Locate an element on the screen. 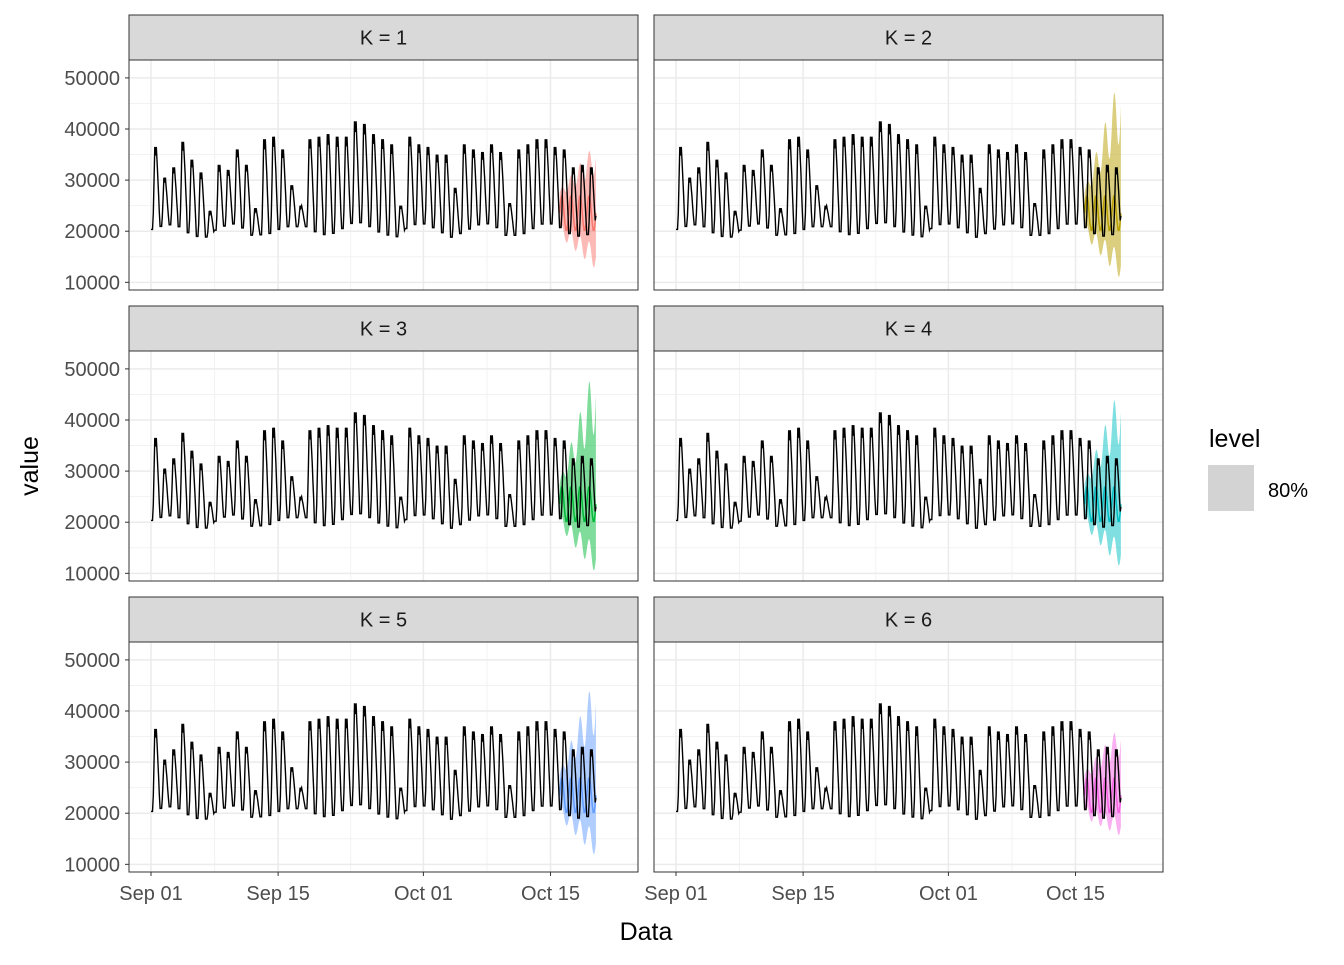  facet-strip-label: K = 3 is located at coordinates (383, 330).